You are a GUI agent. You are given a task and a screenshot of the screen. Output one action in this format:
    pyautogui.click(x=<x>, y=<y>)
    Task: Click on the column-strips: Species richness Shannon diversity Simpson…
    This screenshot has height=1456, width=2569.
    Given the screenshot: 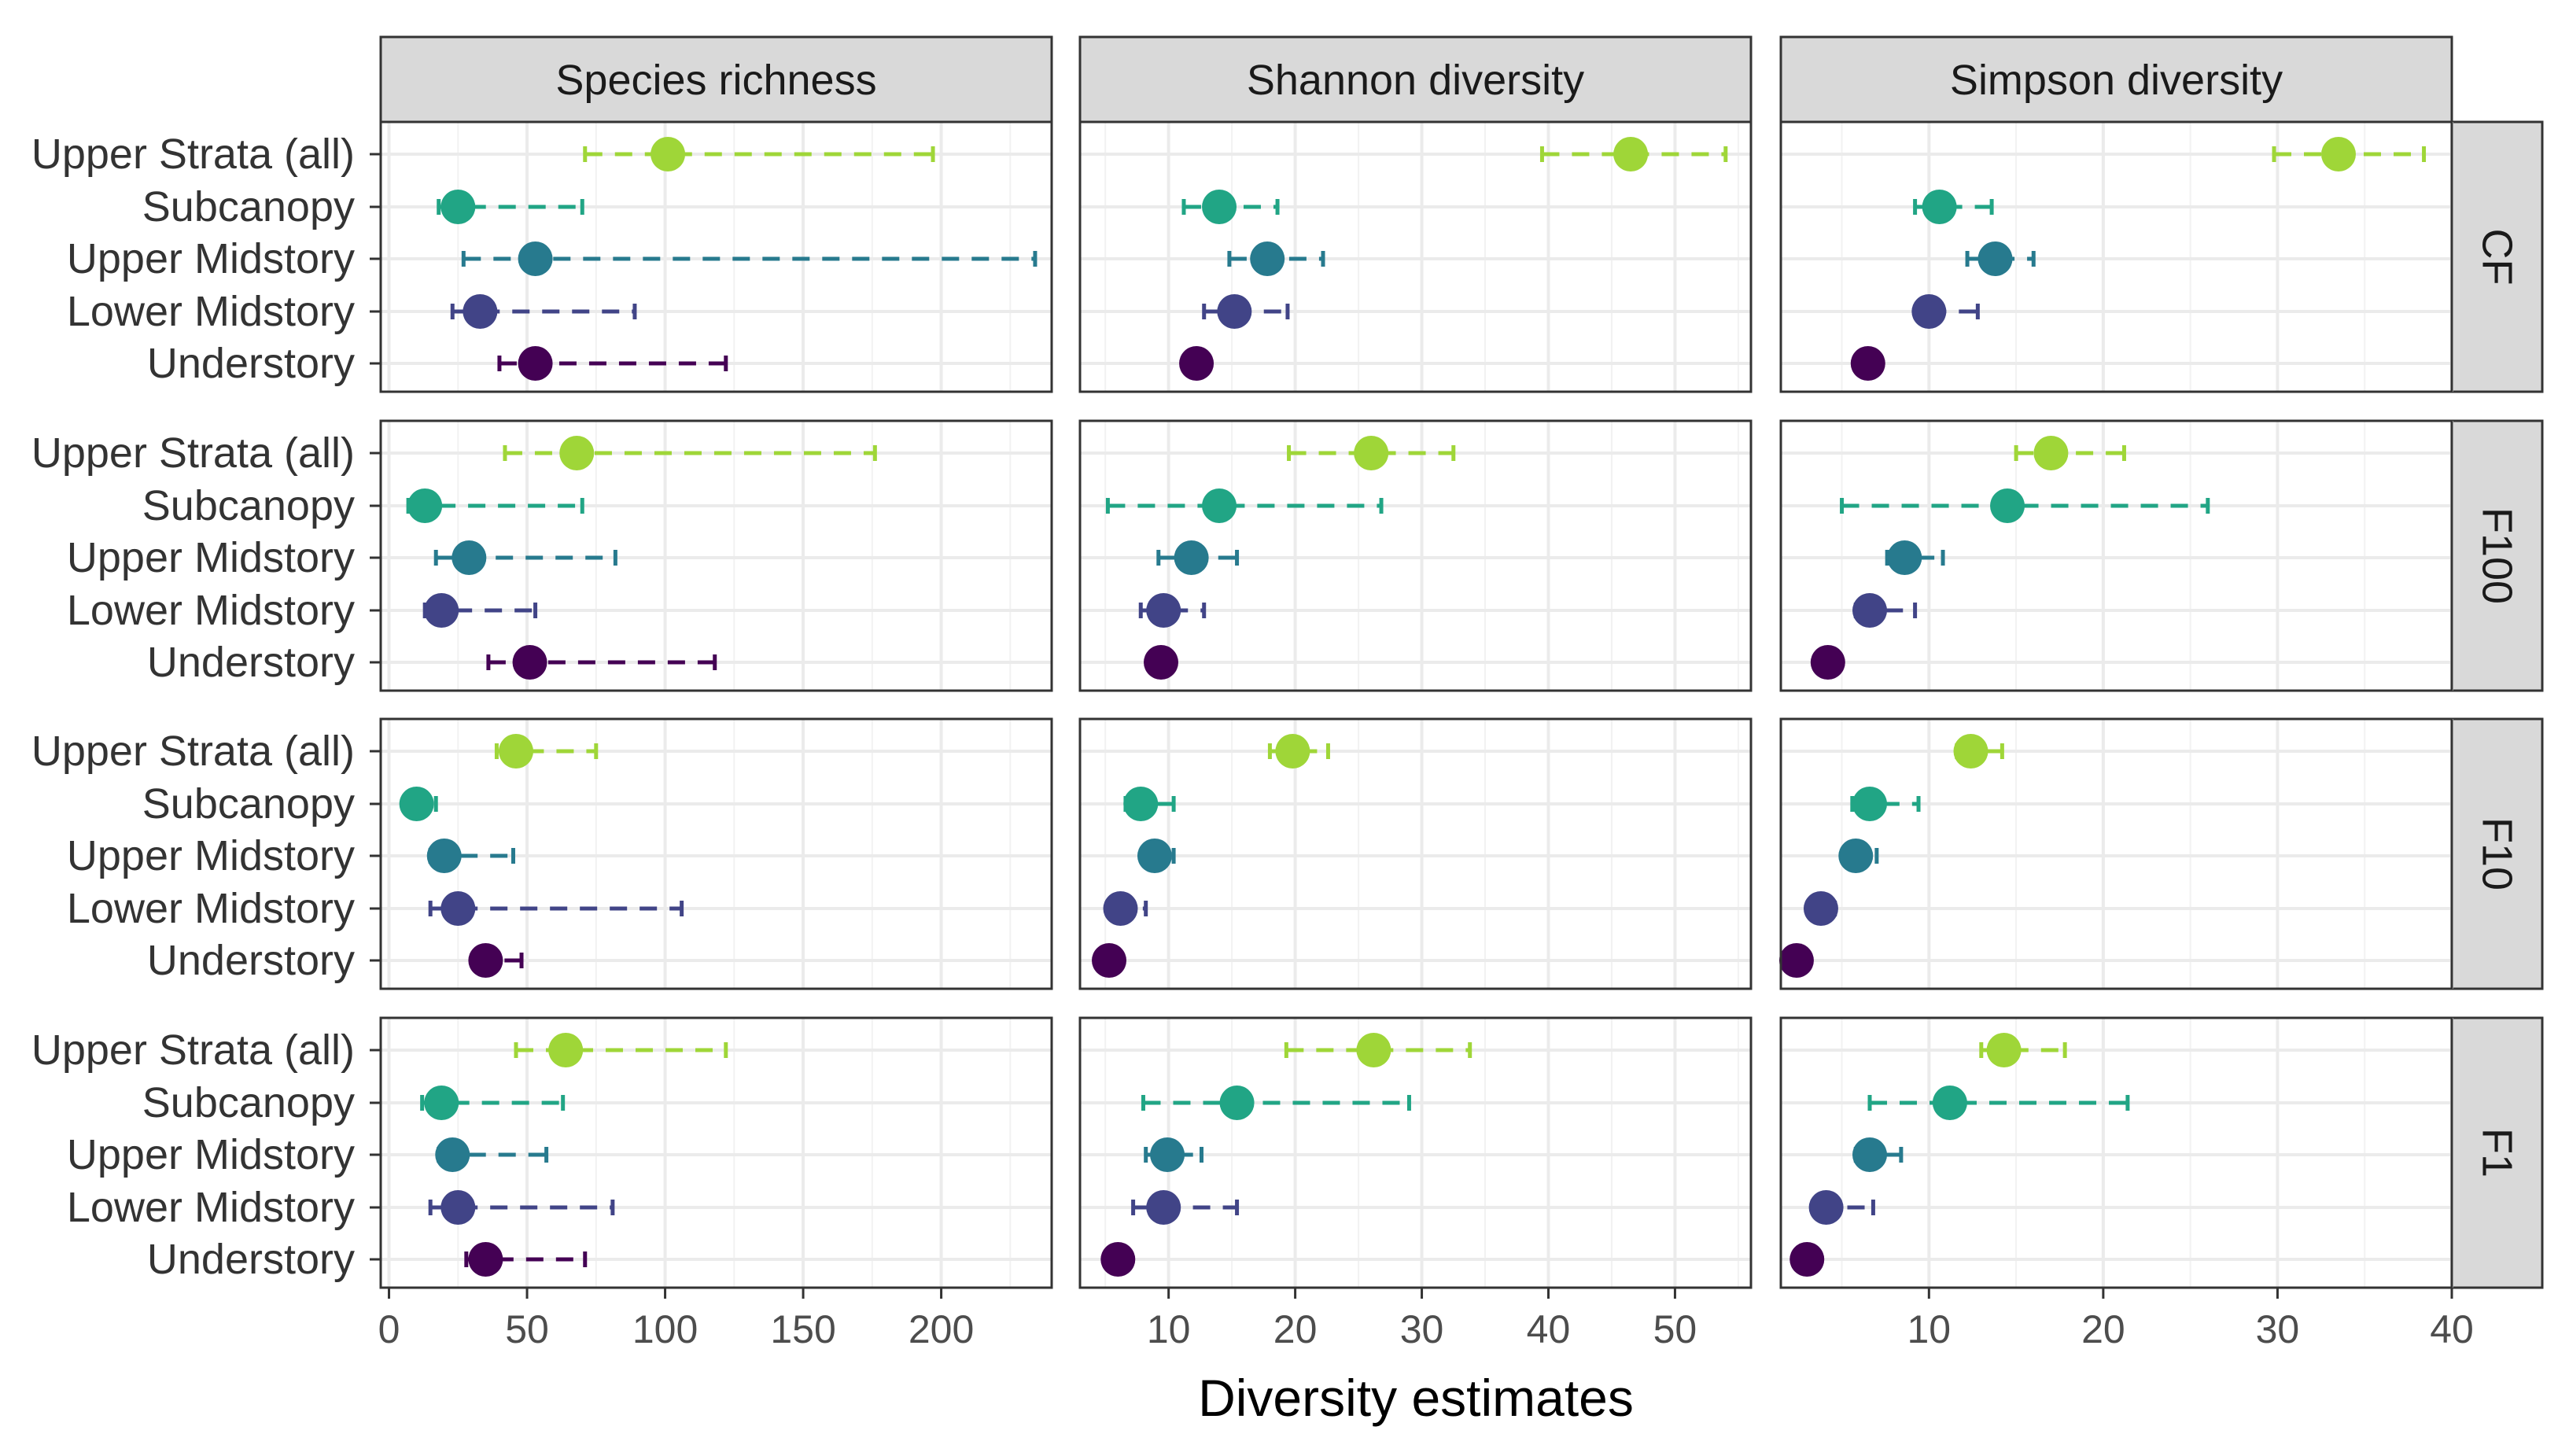 What is the action you would take?
    pyautogui.click(x=1416, y=79)
    